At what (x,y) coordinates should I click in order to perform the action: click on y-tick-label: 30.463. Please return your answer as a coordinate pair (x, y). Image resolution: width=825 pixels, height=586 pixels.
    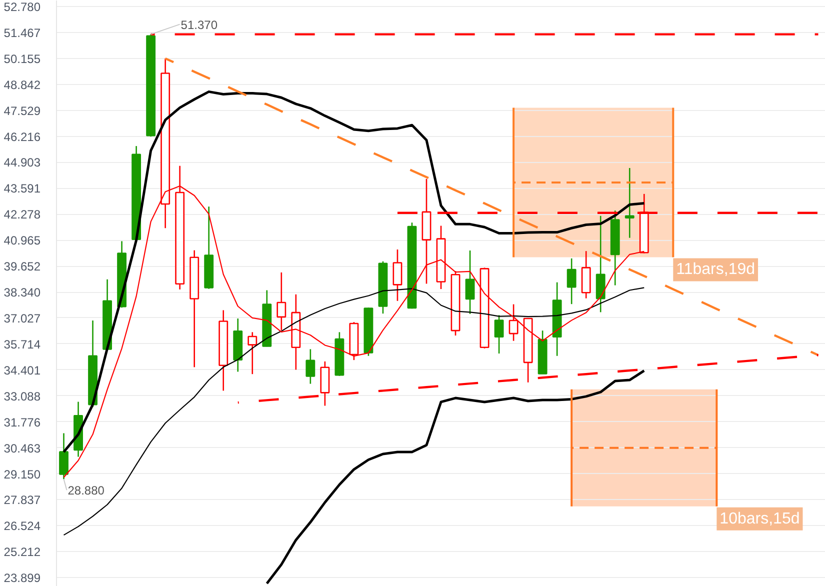
    Looking at the image, I should click on (22, 448).